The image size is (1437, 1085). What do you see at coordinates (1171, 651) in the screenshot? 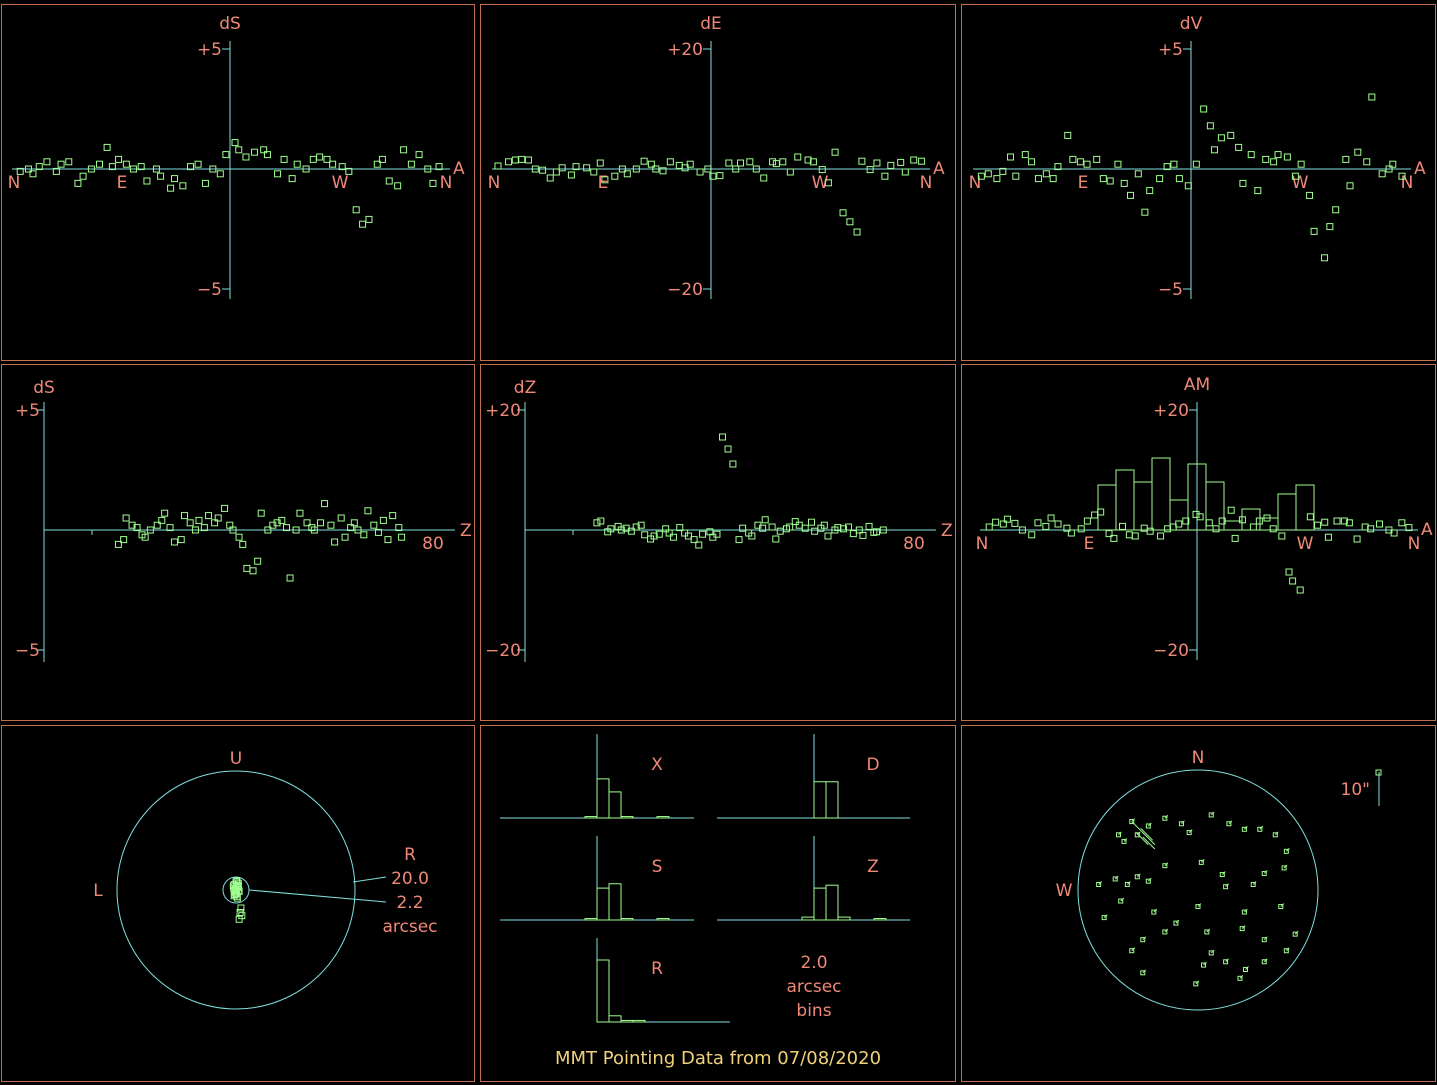
I see `y-tick-label: −20` at bounding box center [1171, 651].